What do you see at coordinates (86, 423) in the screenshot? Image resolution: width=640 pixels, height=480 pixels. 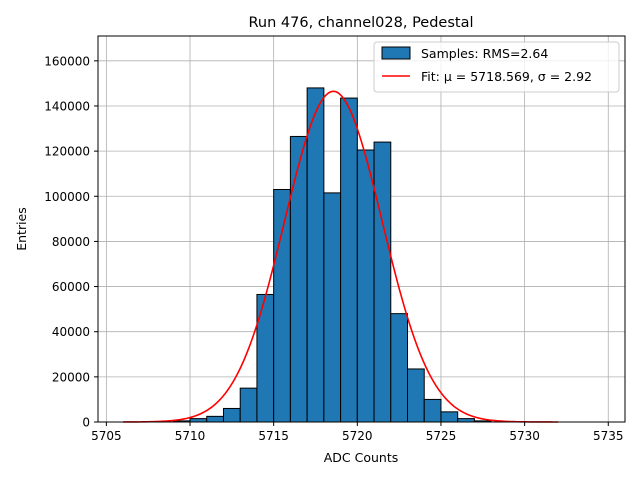 I see `y-tick-label: 0` at bounding box center [86, 423].